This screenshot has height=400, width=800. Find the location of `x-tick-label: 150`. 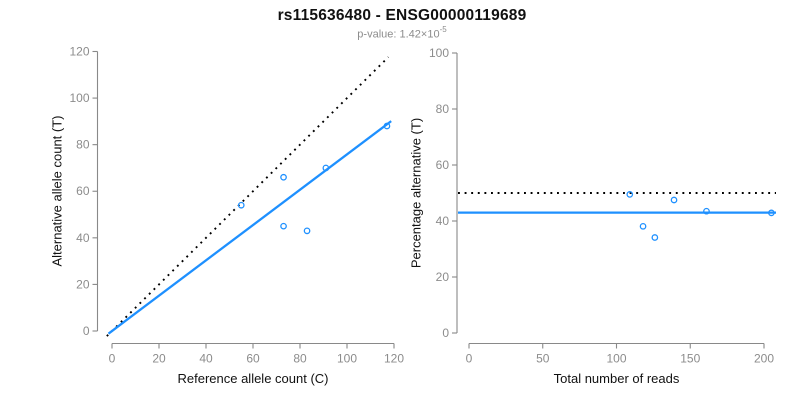

x-tick-label: 150 is located at coordinates (690, 359).